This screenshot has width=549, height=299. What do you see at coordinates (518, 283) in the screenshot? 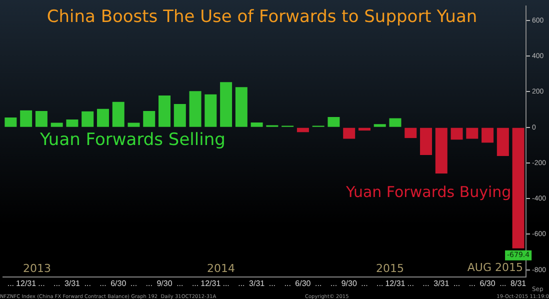
I see `x-tick-label: 8/31` at bounding box center [518, 283].